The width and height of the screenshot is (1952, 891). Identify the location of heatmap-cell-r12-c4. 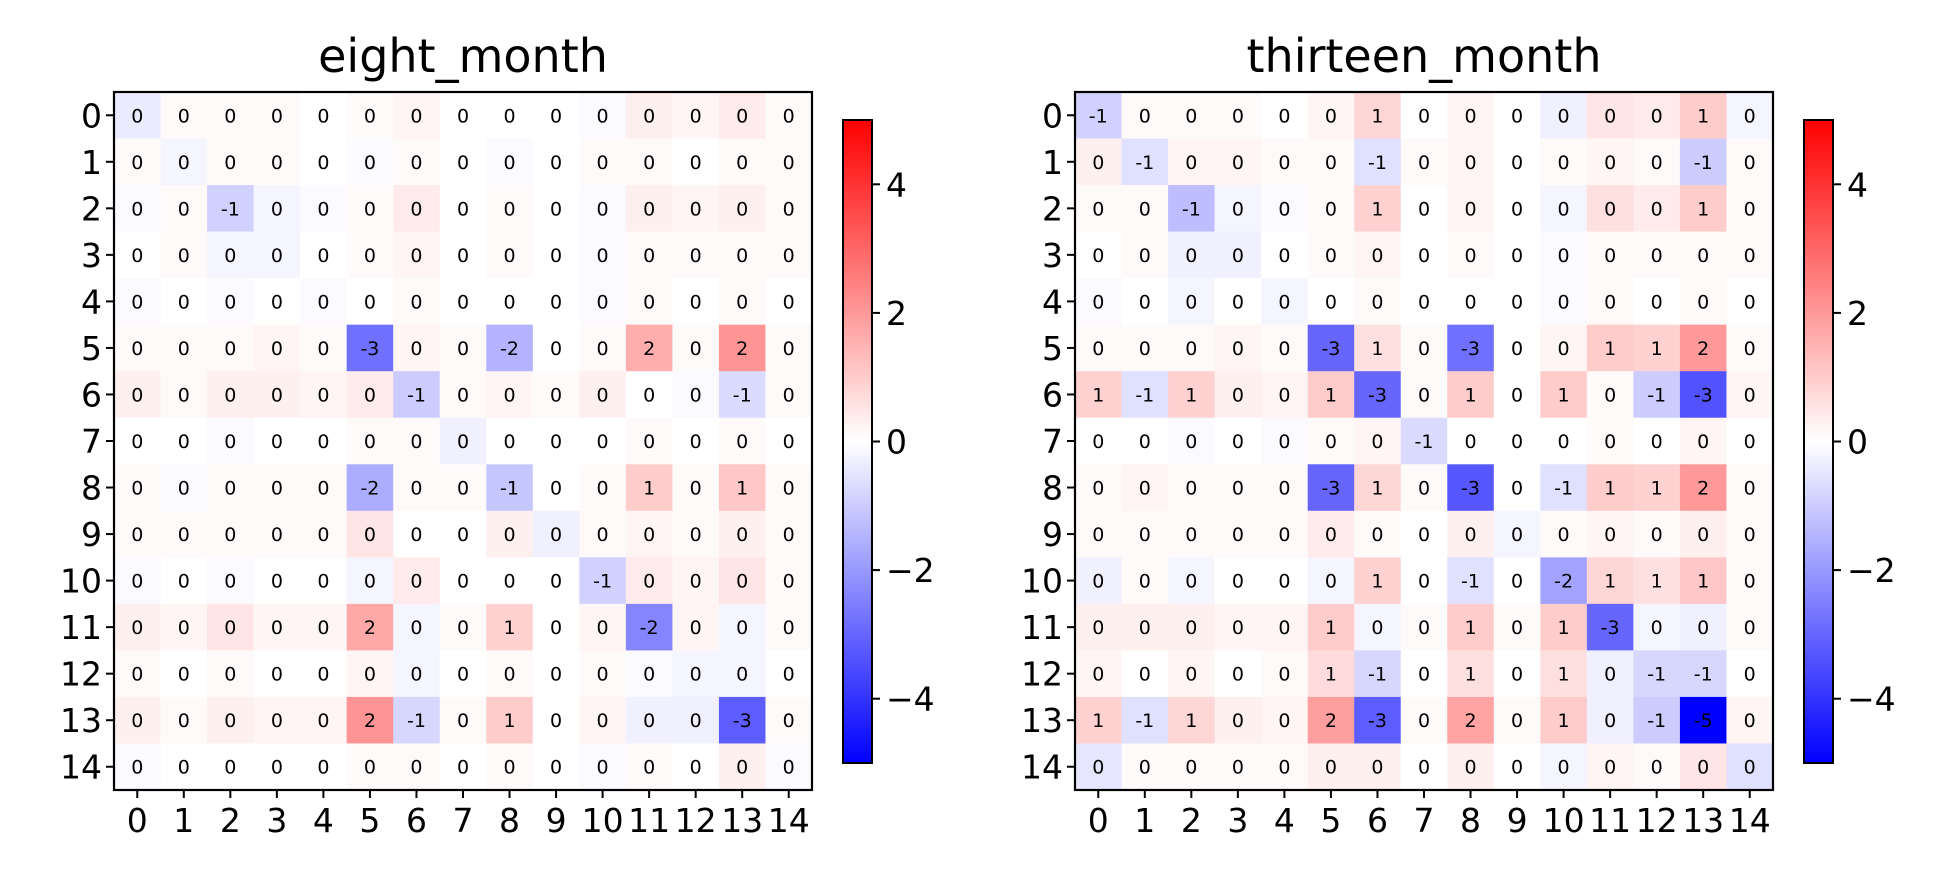
(1285, 674).